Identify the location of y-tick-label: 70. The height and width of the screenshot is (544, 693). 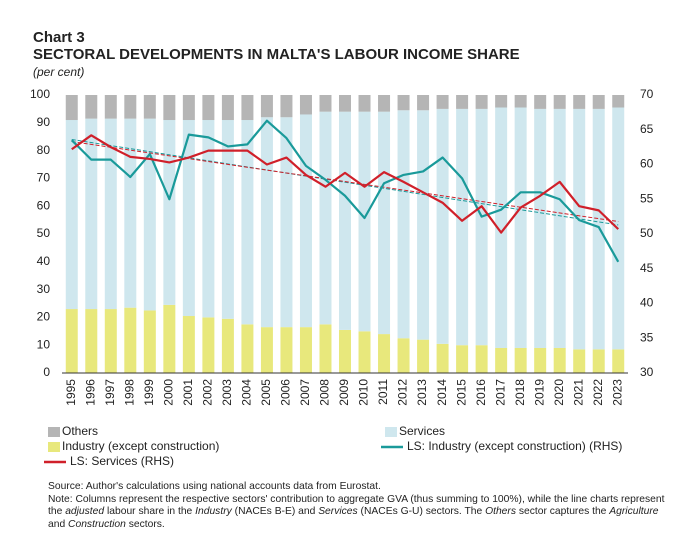
(44, 178).